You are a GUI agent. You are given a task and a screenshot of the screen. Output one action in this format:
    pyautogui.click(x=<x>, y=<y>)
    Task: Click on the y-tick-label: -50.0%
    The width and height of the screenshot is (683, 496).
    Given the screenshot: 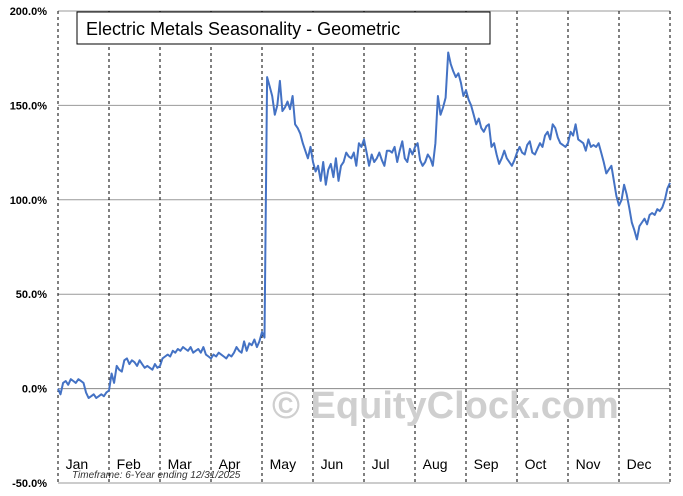 What is the action you would take?
    pyautogui.click(x=29, y=484)
    